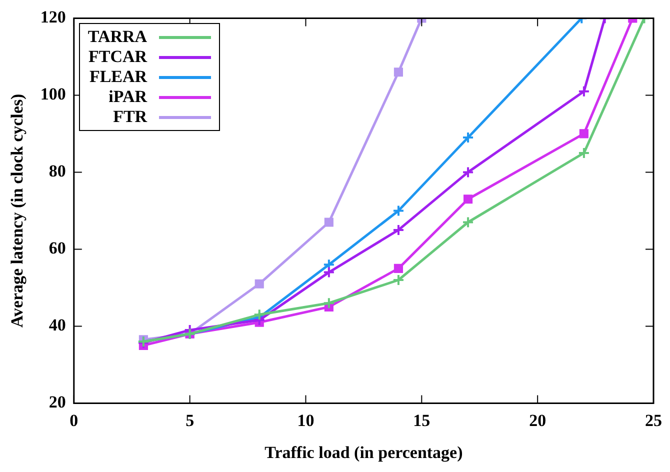  I want to click on legend-label: iPAR, so click(128, 97).